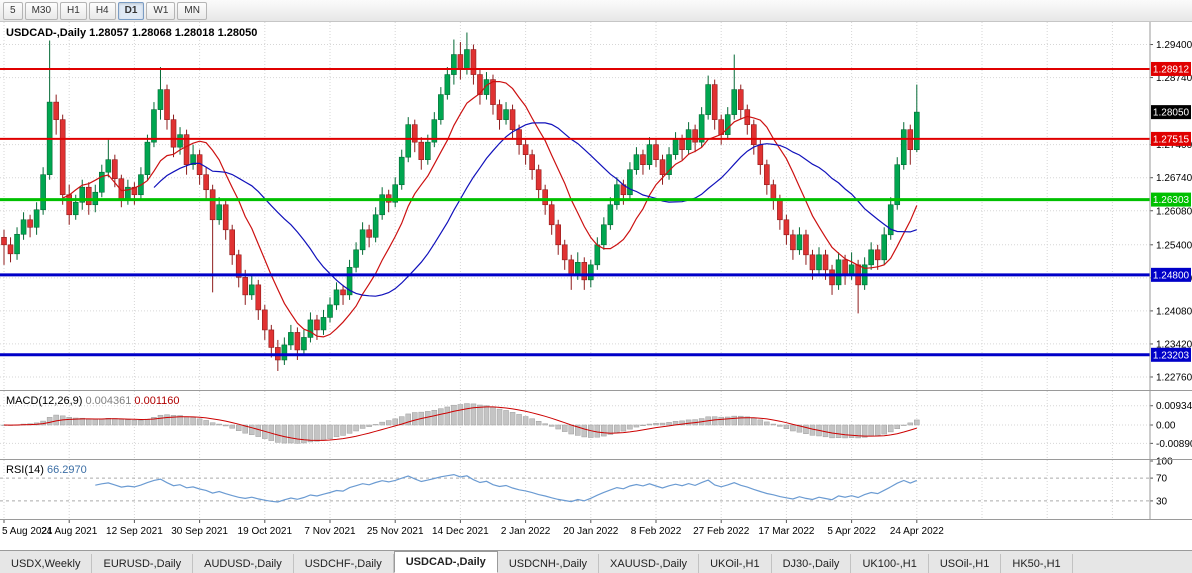 Image resolution: width=1192 pixels, height=573 pixels. Describe the element at coordinates (161, 10) in the screenshot. I see `timeframe-button-w1: W1` at that location.